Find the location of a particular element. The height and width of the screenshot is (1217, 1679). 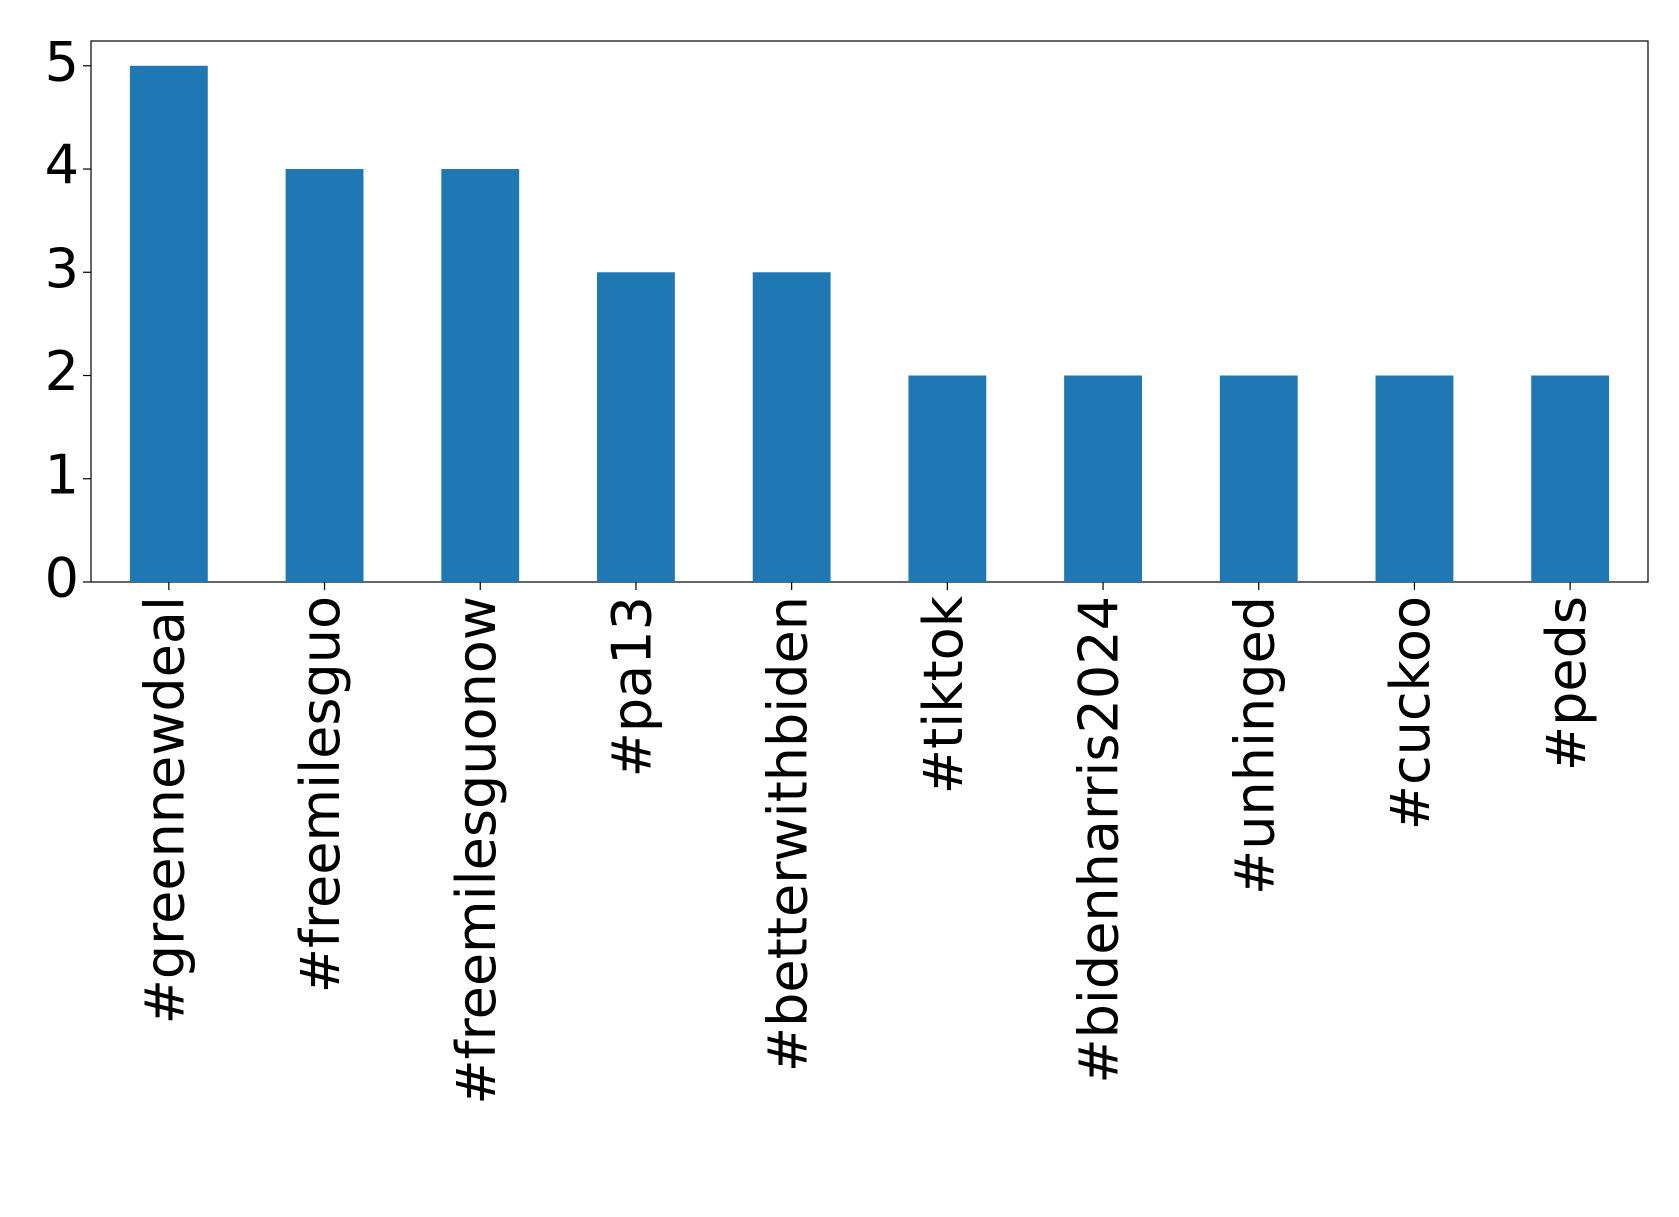

x-tick-label: #bidenharris2024 is located at coordinates (1099, 840).